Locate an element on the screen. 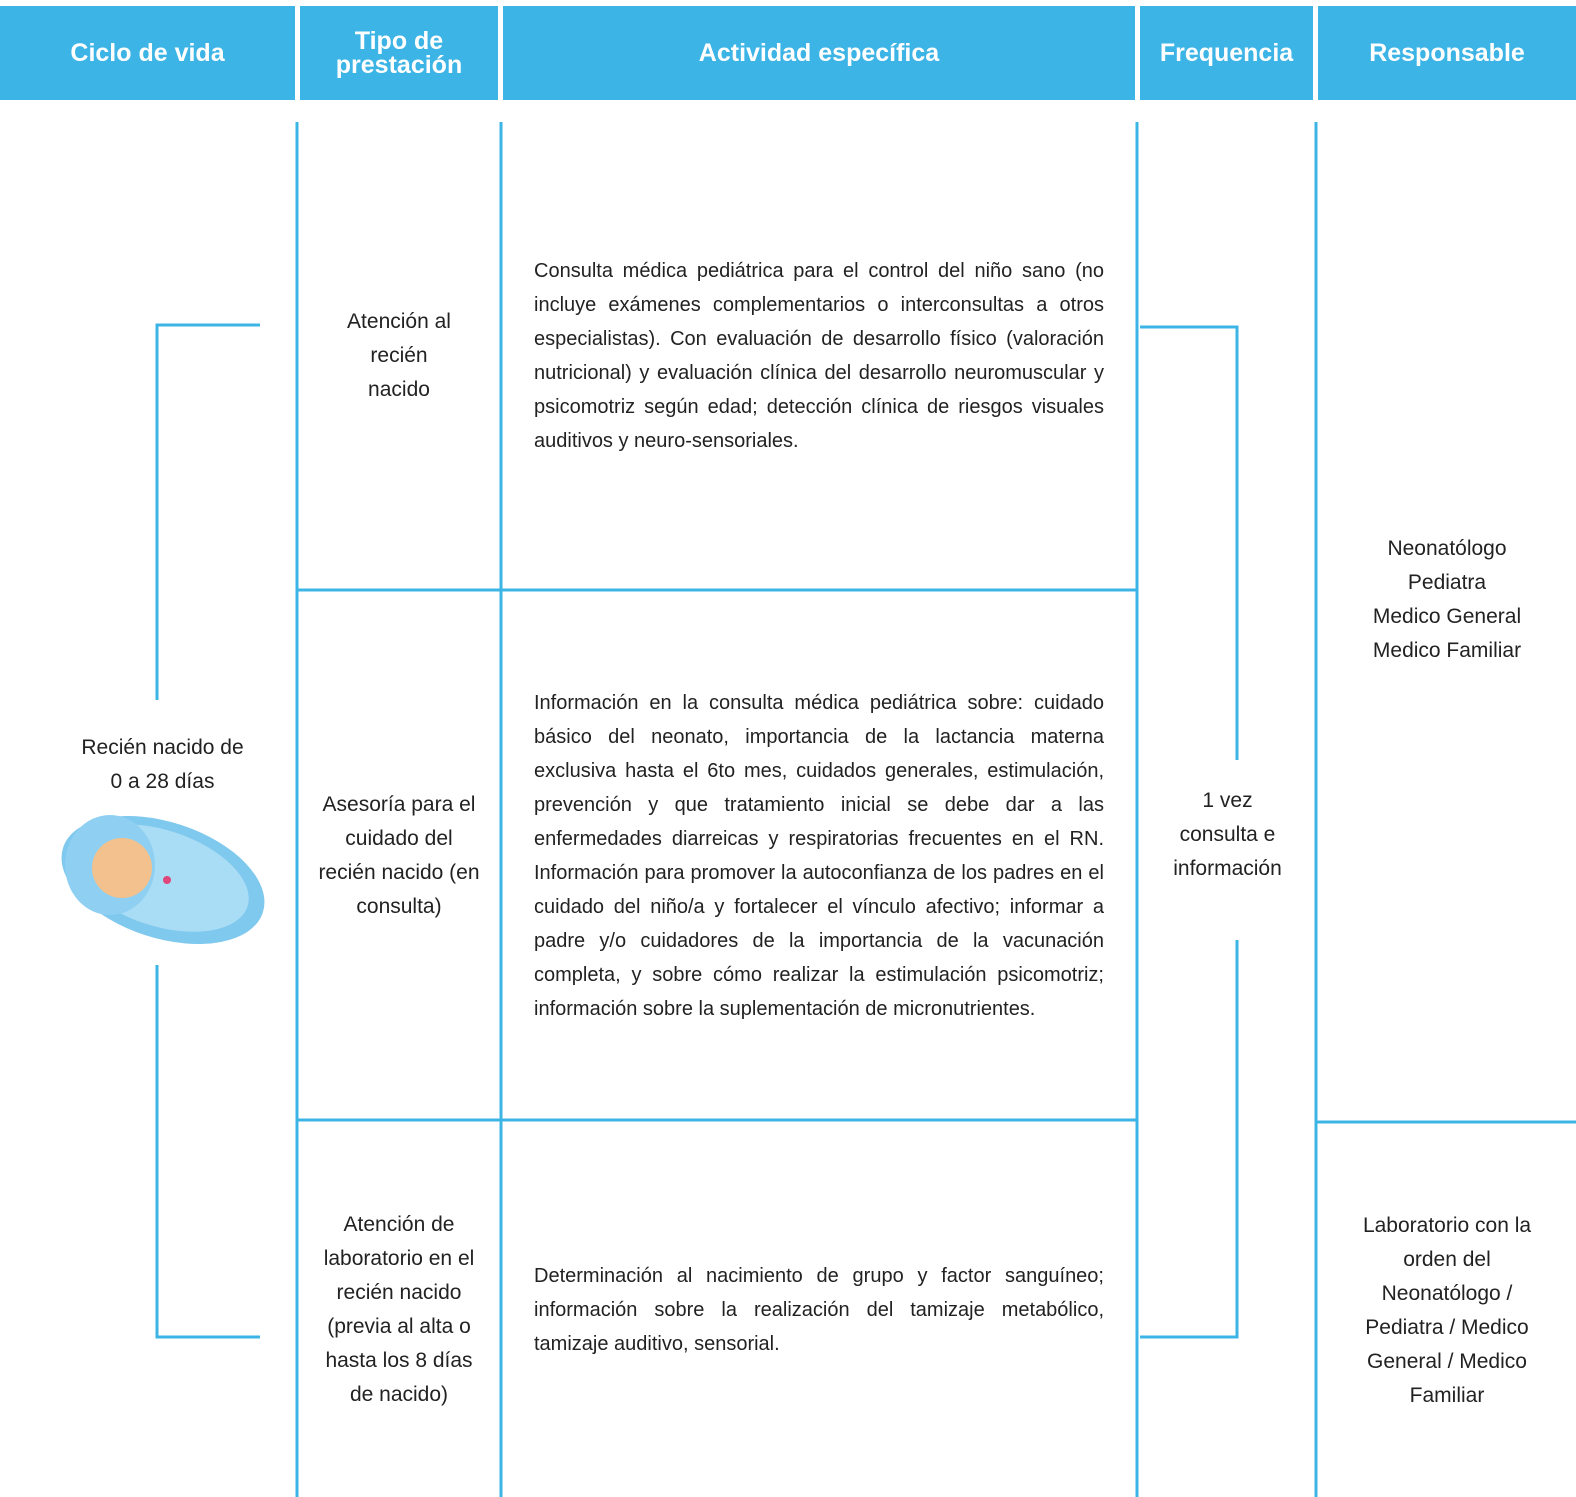  responsable-line: Medico Familiar is located at coordinates (1447, 650).